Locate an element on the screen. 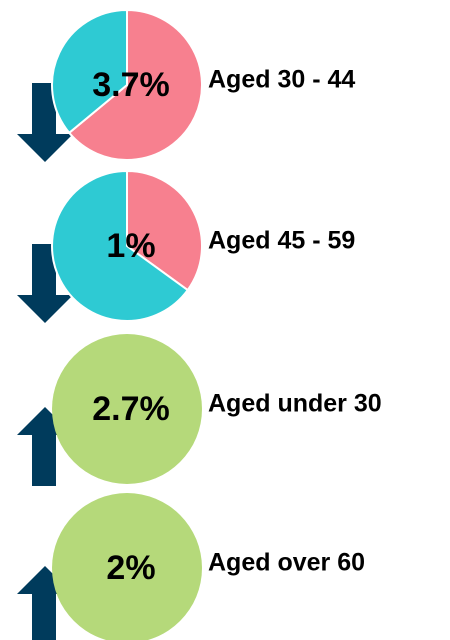 Image resolution: width=450 pixels, height=640 pixels. category-label: Aged over 60 is located at coordinates (286, 563).